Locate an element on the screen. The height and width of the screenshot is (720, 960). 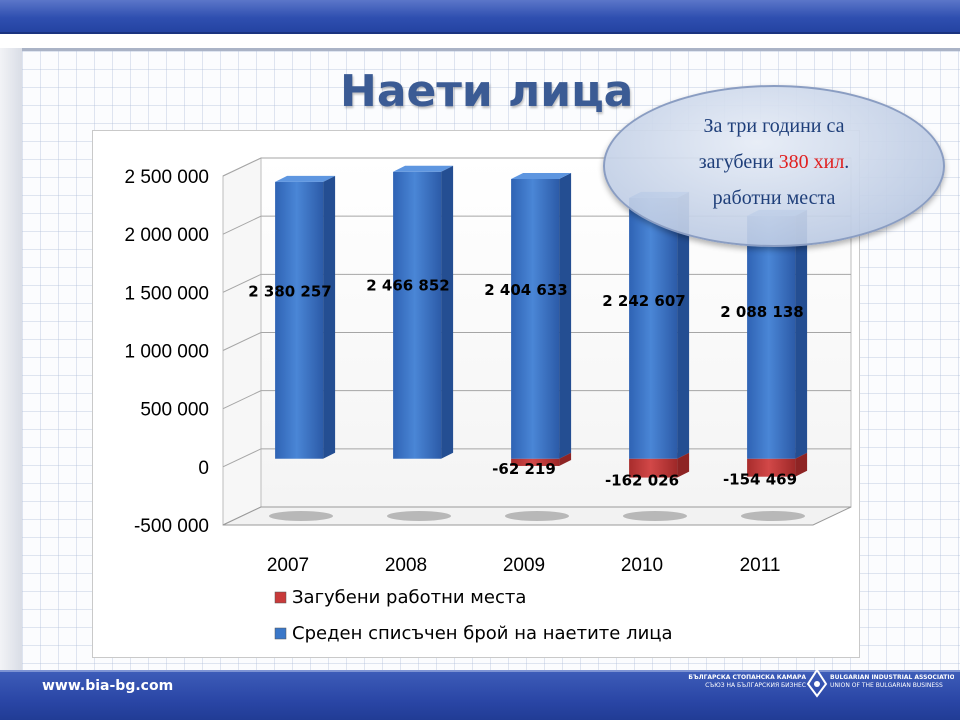
x-tick-label: 2009 is located at coordinates (524, 565).